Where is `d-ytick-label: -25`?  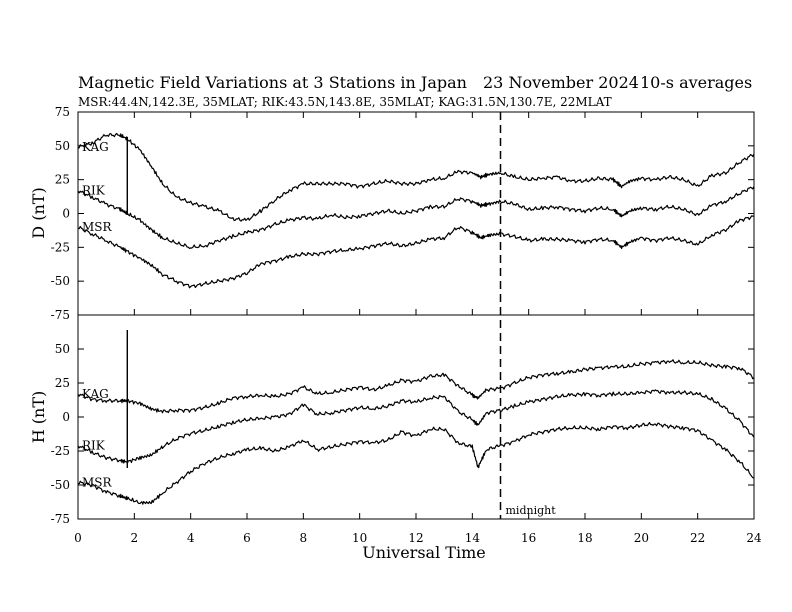 d-ytick-label: -25 is located at coordinates (60, 247).